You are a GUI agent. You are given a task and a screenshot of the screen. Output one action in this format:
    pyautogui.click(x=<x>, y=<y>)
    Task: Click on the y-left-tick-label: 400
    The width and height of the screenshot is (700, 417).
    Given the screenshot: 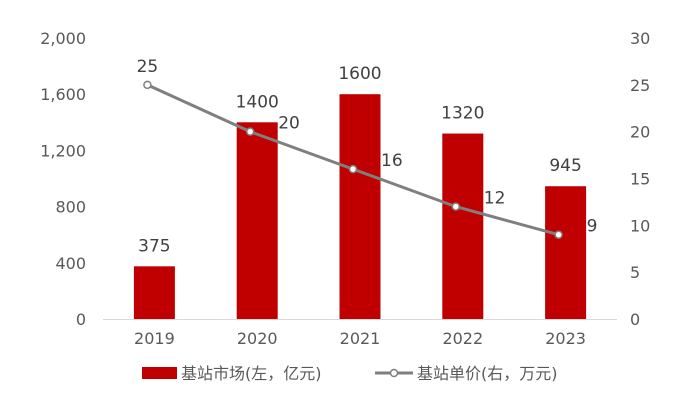 What is the action you would take?
    pyautogui.click(x=70, y=263)
    